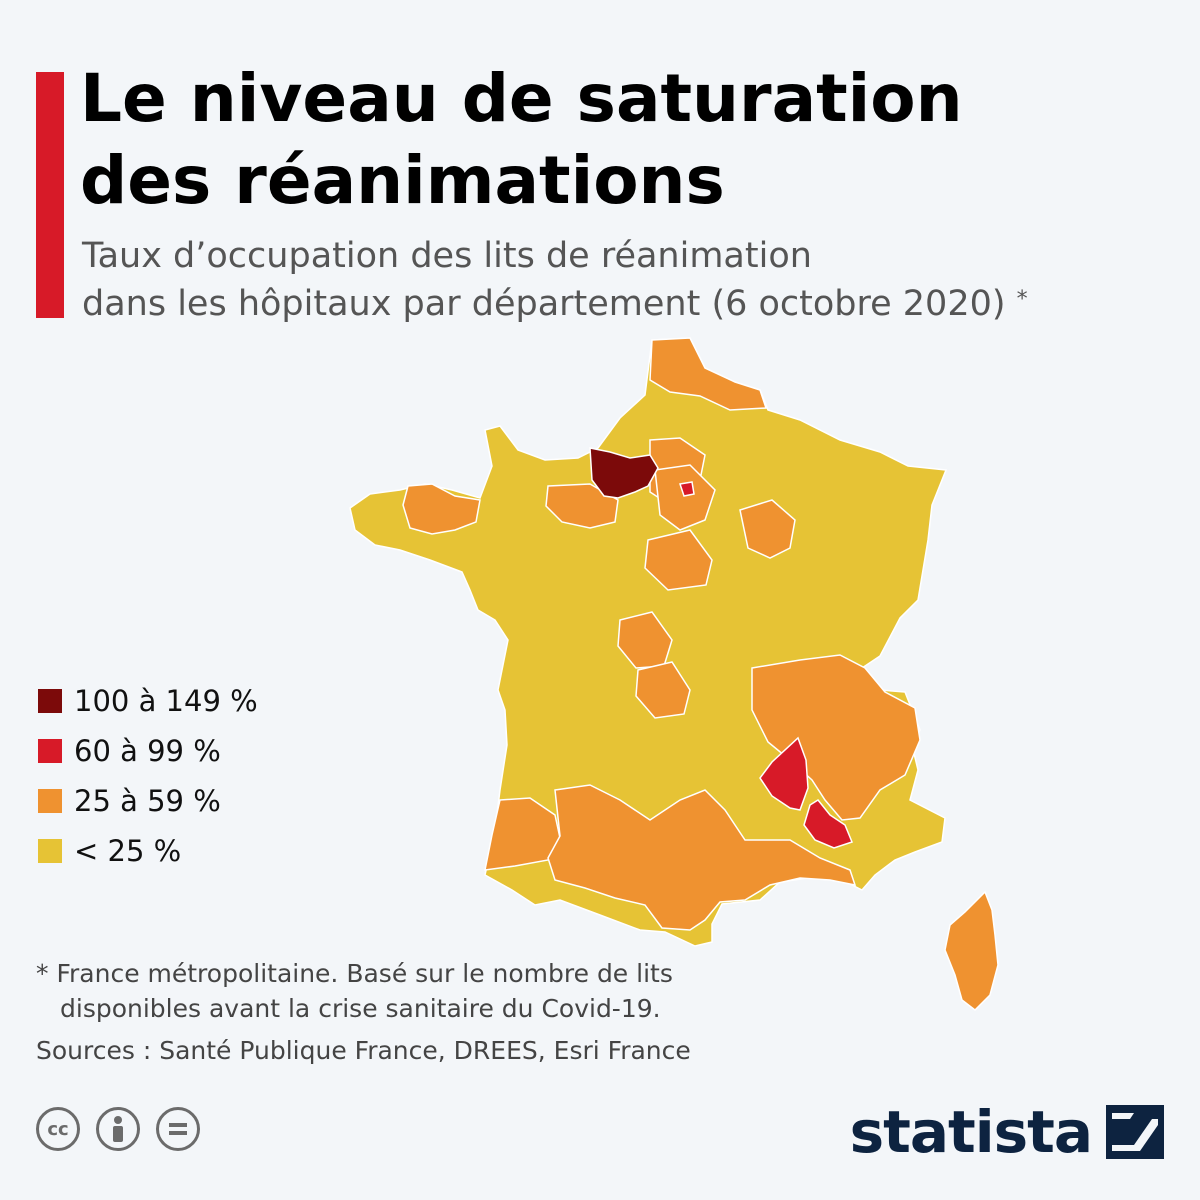  I want to click on no-derivatives-icon, so click(178, 1129).